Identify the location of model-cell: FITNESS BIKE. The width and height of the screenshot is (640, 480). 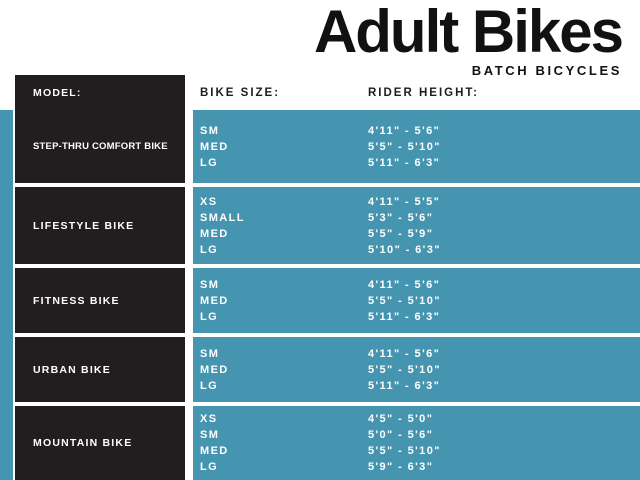
(100, 300).